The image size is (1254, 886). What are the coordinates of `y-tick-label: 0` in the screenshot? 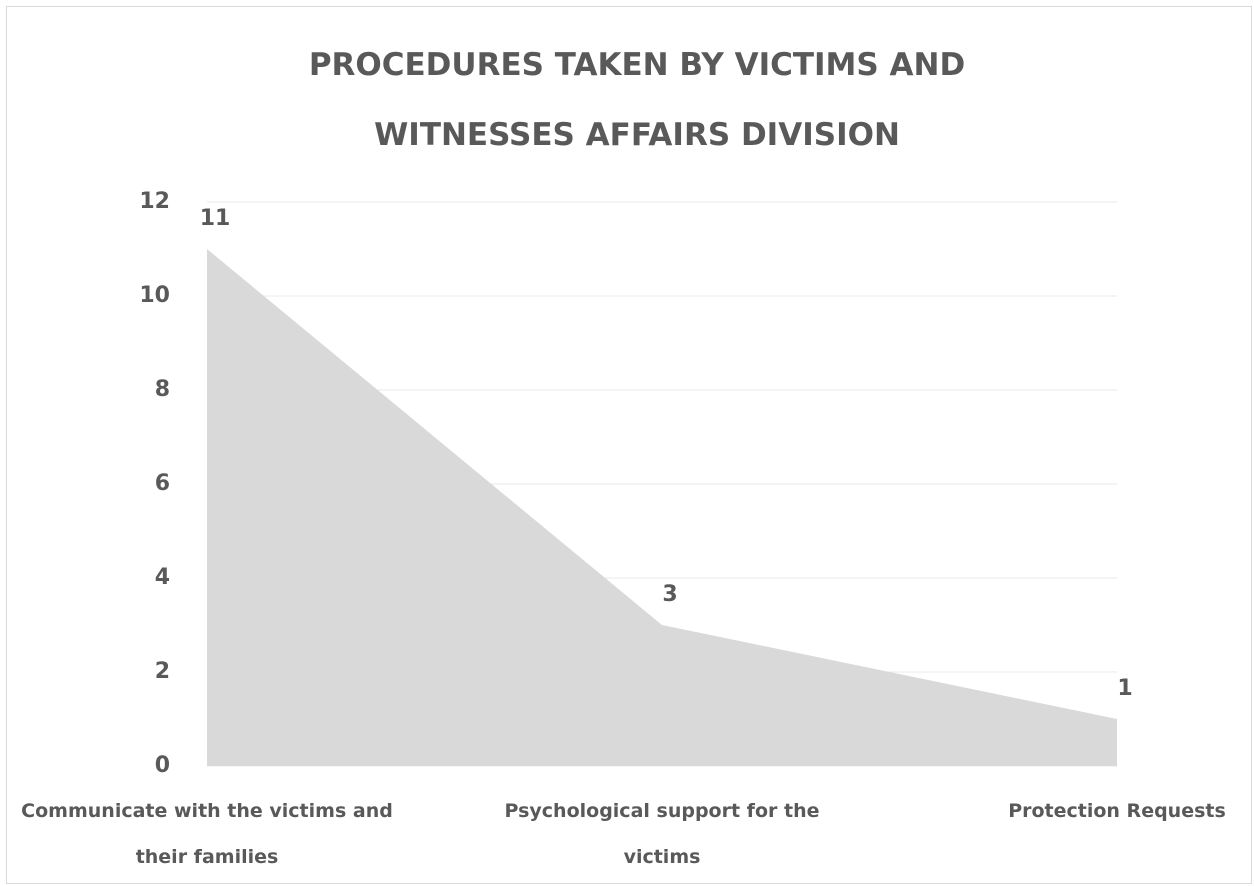 It's located at (162, 765).